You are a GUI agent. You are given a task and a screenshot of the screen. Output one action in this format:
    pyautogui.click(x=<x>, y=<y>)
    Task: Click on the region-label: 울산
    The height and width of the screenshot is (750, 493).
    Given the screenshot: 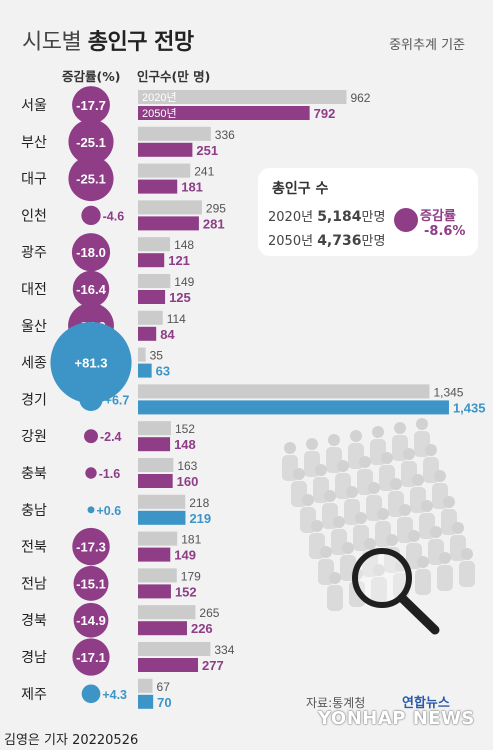 What is the action you would take?
    pyautogui.click(x=34, y=326)
    